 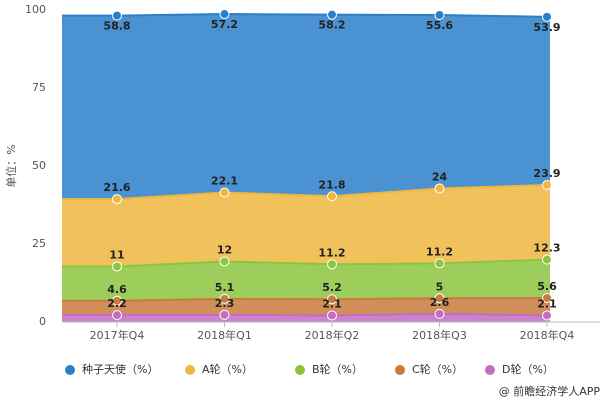 What do you see at coordinates (224, 249) in the screenshot?
I see `value-label: 12` at bounding box center [224, 249].